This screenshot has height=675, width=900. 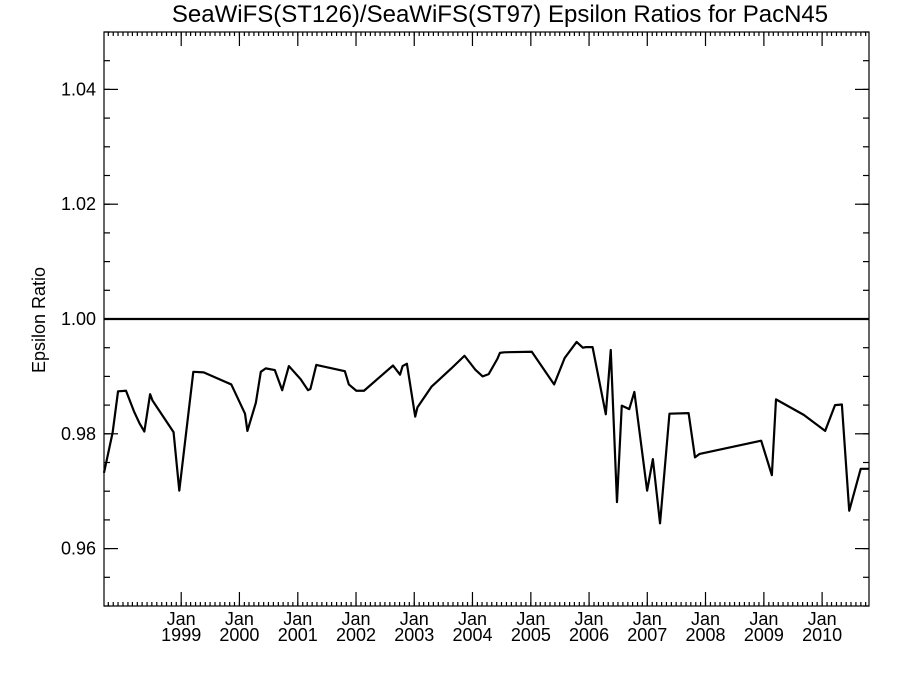 What do you see at coordinates (239, 635) in the screenshot?
I see `x-tick-label-year: 2000` at bounding box center [239, 635].